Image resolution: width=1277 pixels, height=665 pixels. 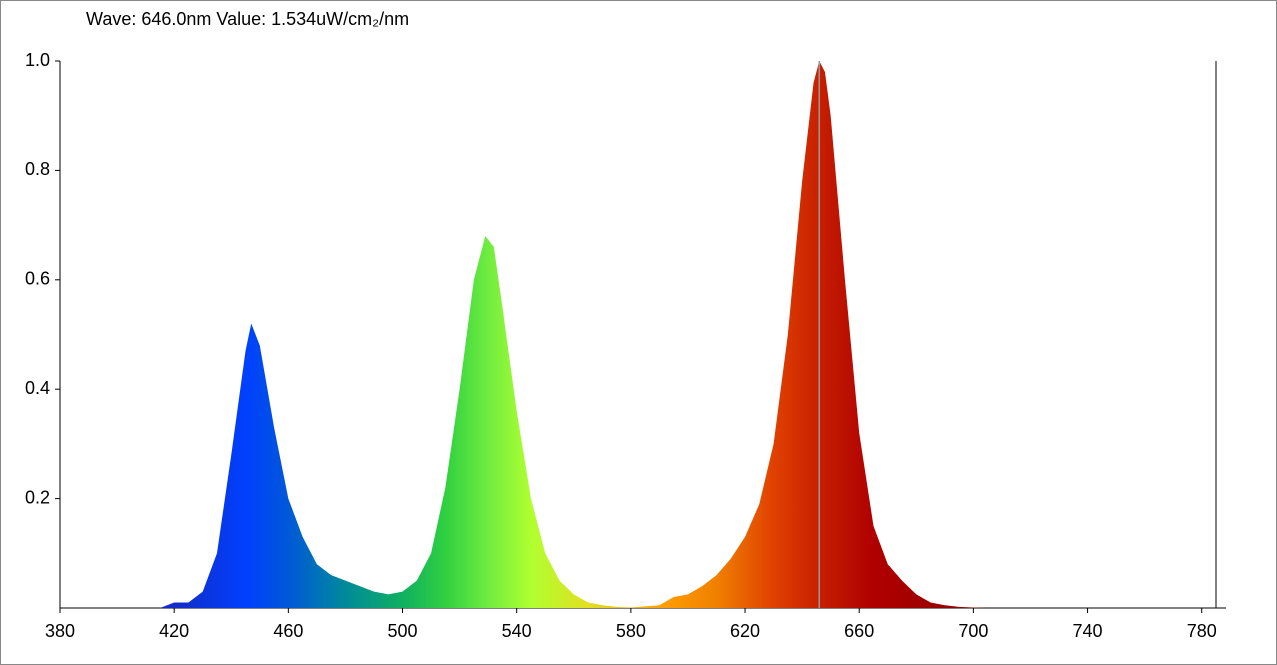 What do you see at coordinates (37, 279) in the screenshot?
I see `y-tick-label: 0.6` at bounding box center [37, 279].